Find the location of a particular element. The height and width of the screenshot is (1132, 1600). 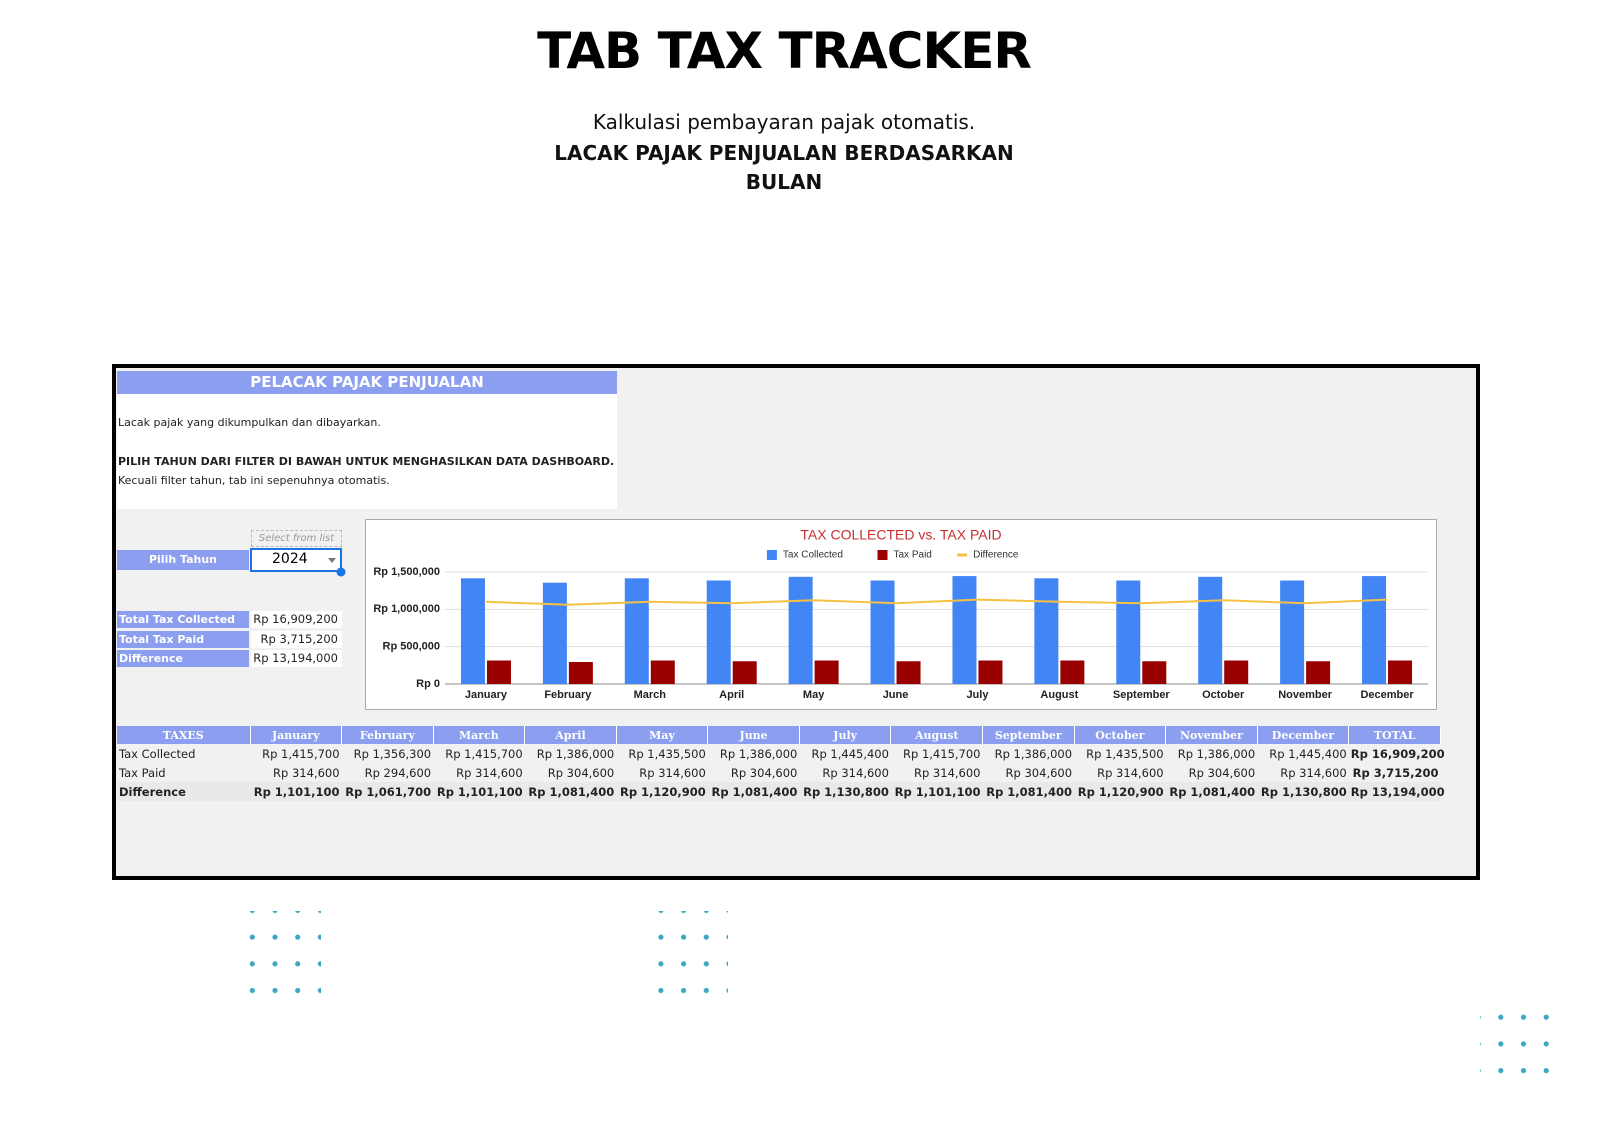

x-tick-label: November is located at coordinates (1305, 695).